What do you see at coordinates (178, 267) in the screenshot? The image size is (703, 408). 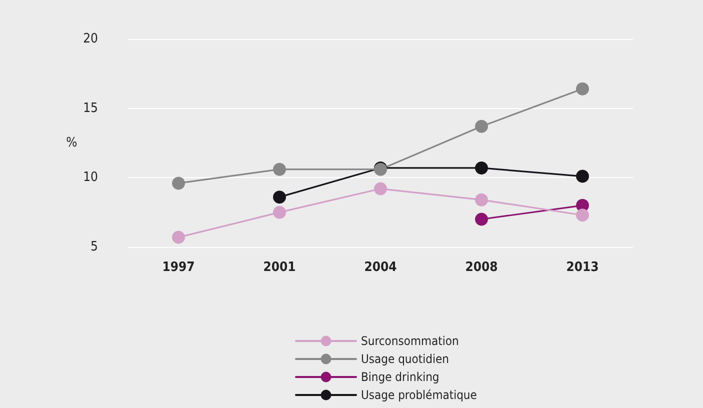 I see `x-tick-label: 1997` at bounding box center [178, 267].